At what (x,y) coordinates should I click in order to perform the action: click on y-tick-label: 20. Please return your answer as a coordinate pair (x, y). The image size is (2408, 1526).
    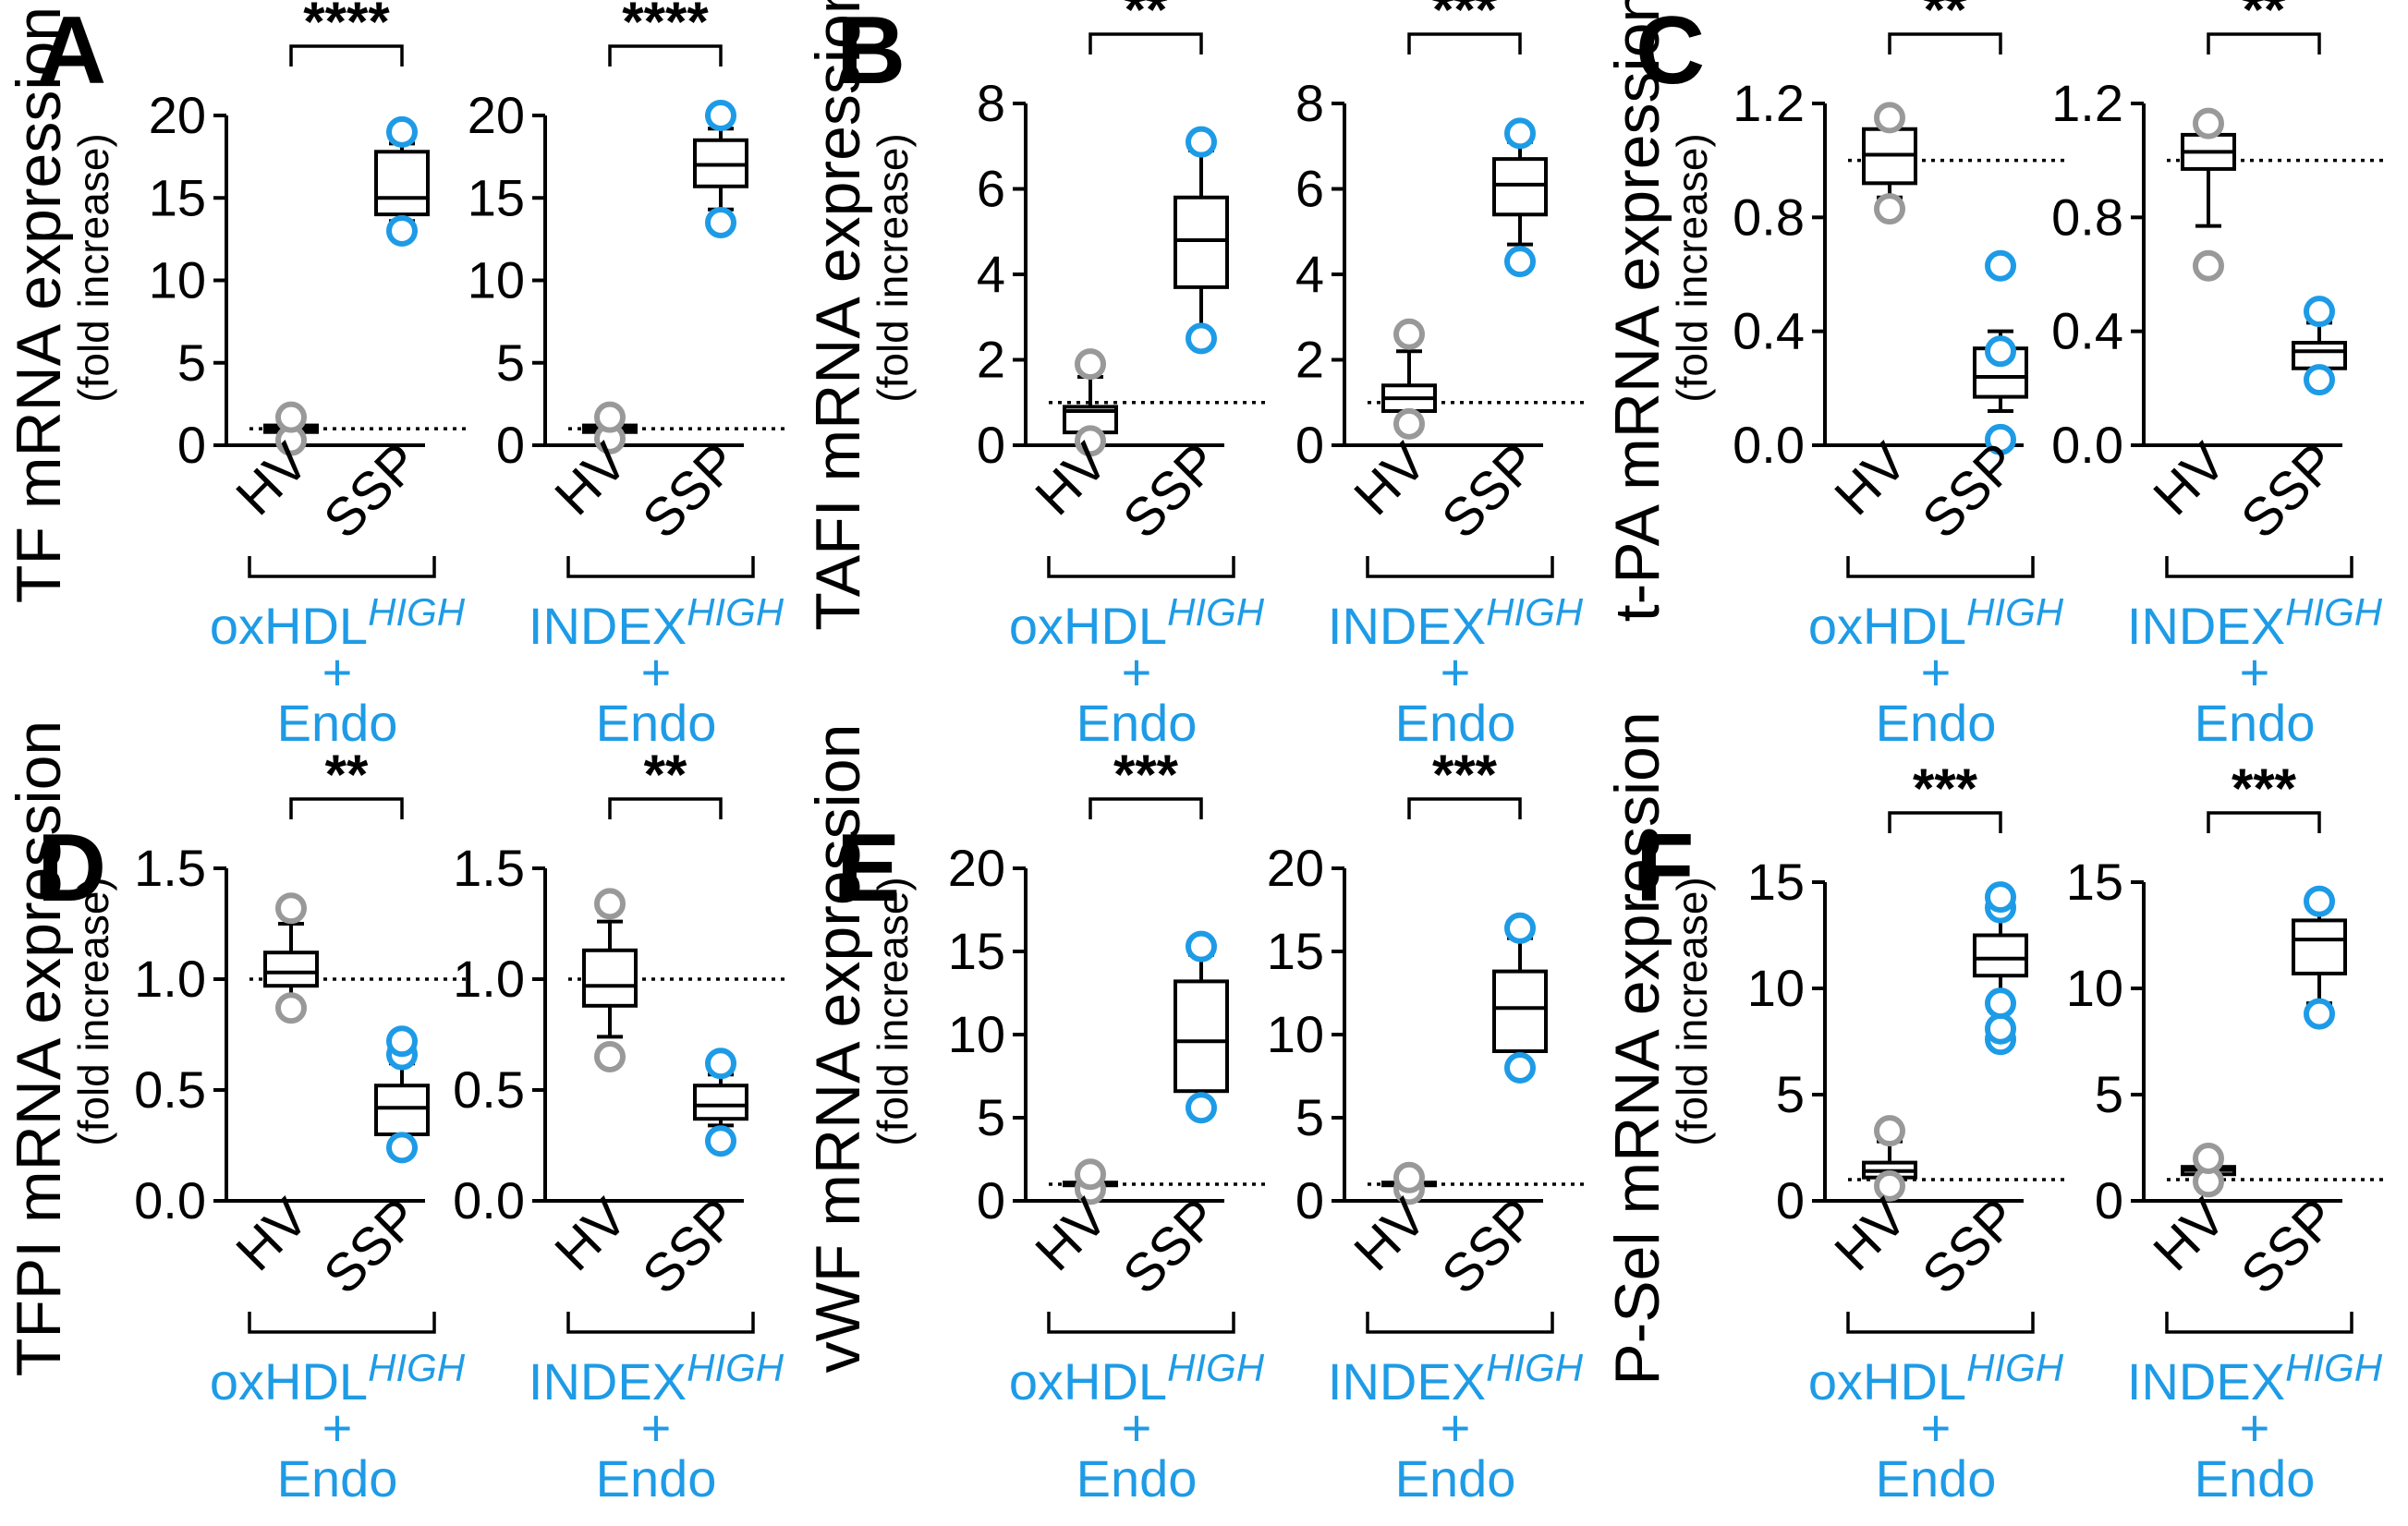
    Looking at the image, I should click on (976, 868).